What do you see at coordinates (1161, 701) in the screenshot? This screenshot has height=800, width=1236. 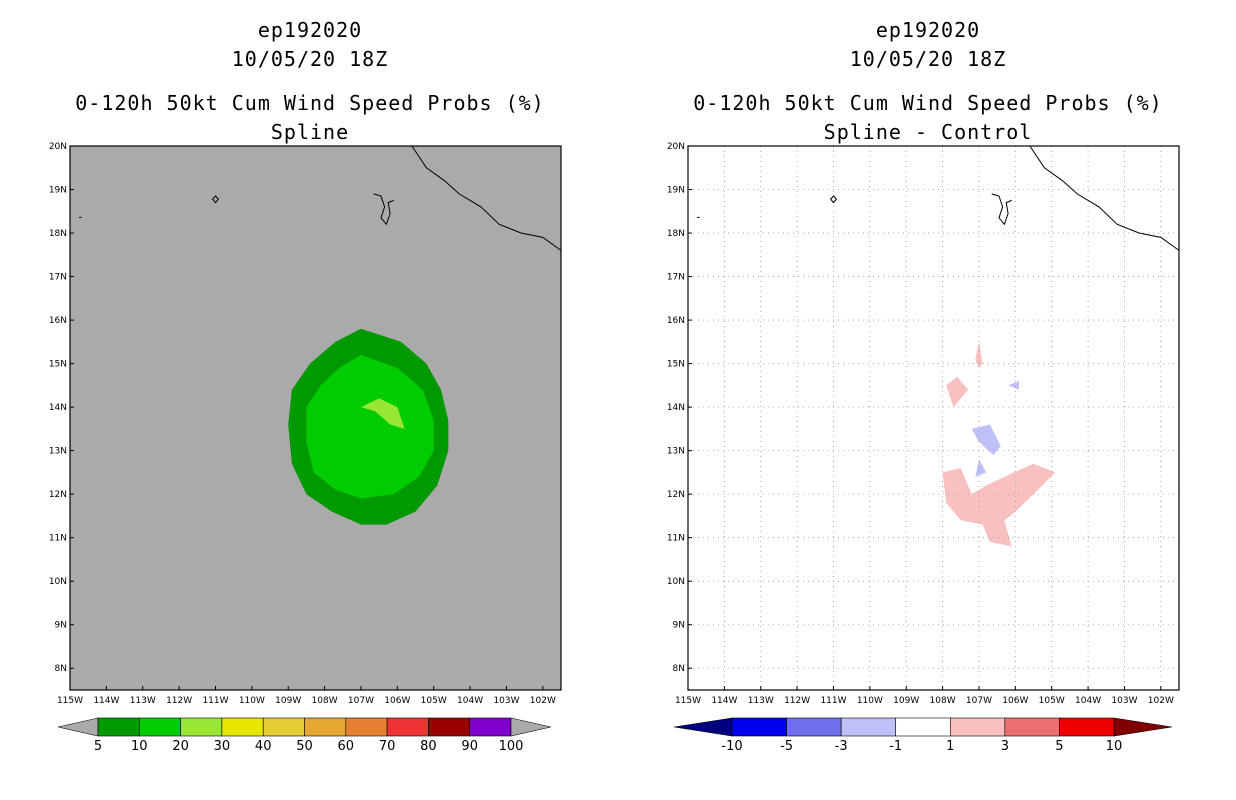 I see `x-tick-label: 102W` at bounding box center [1161, 701].